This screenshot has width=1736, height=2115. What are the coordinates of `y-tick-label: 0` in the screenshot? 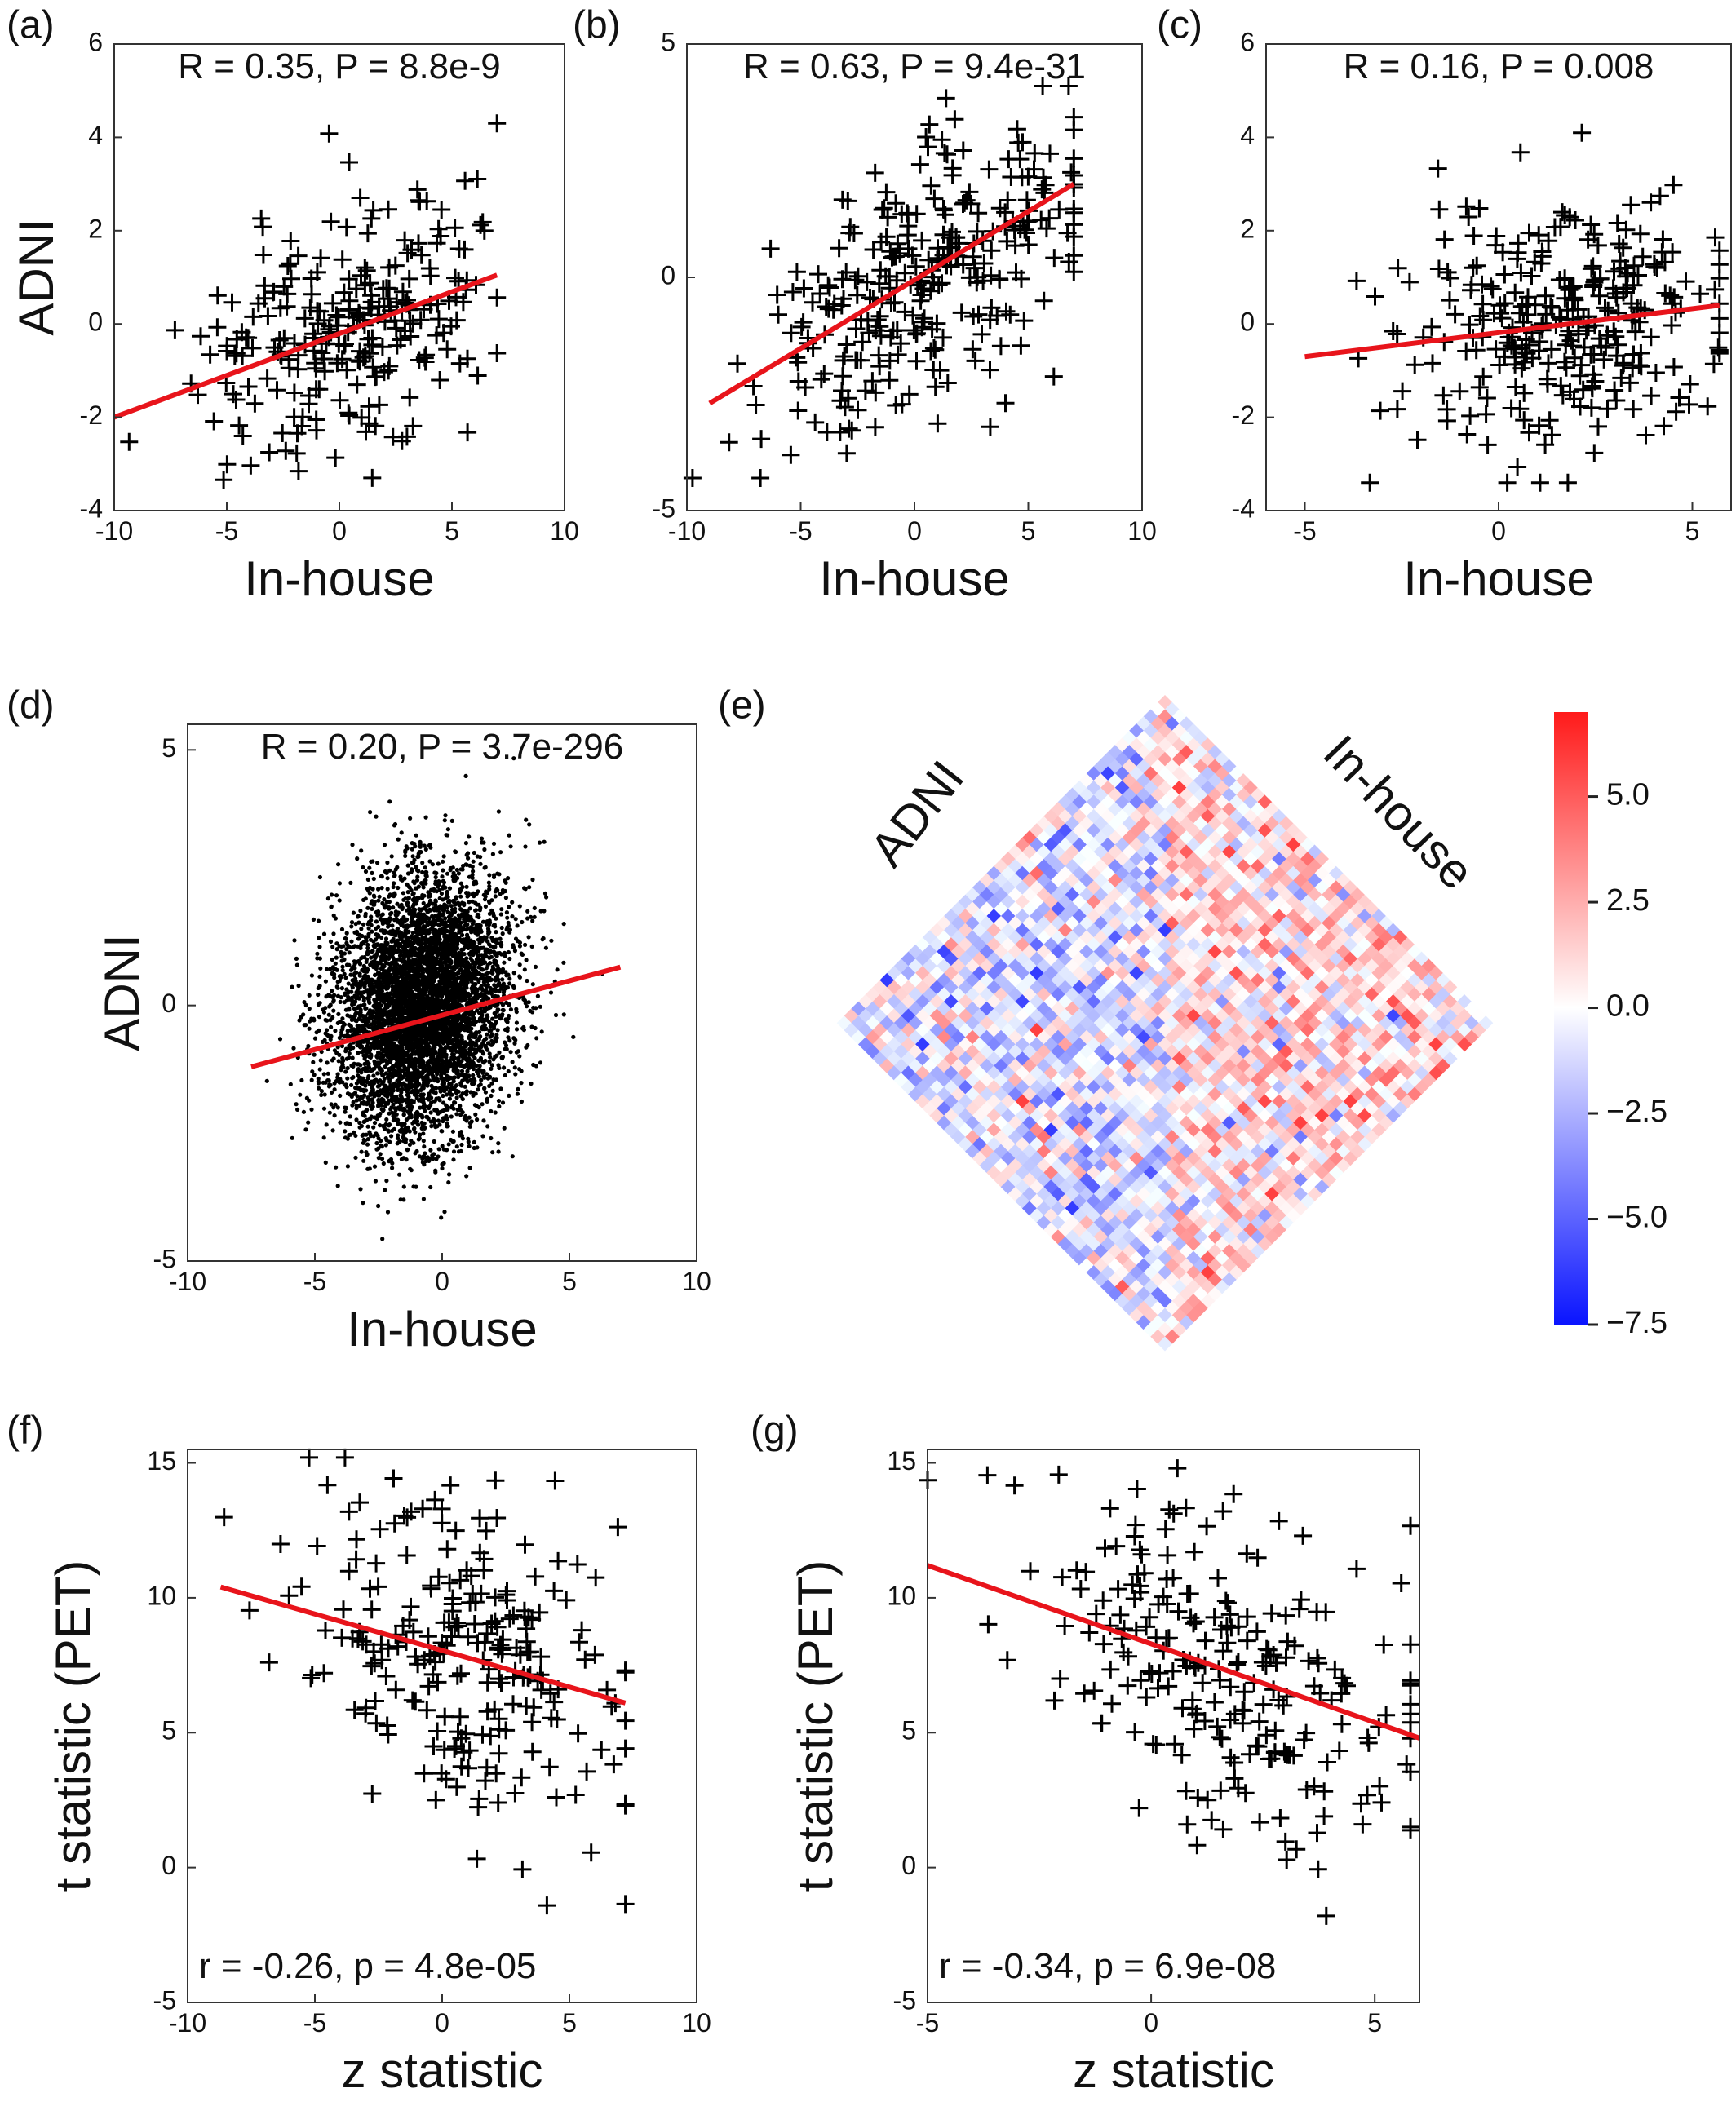 It's located at (95, 323).